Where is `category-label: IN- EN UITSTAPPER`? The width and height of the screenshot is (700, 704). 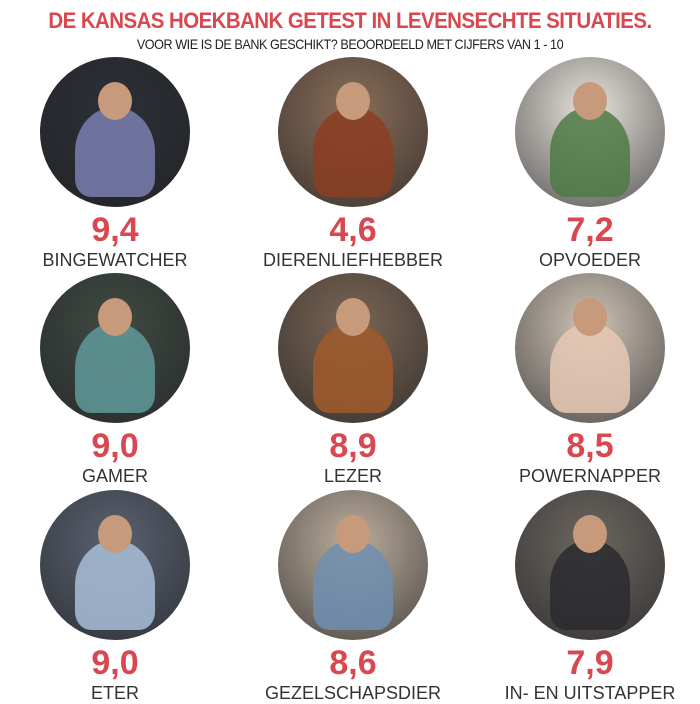 category-label: IN- EN UITSTAPPER is located at coordinates (590, 693).